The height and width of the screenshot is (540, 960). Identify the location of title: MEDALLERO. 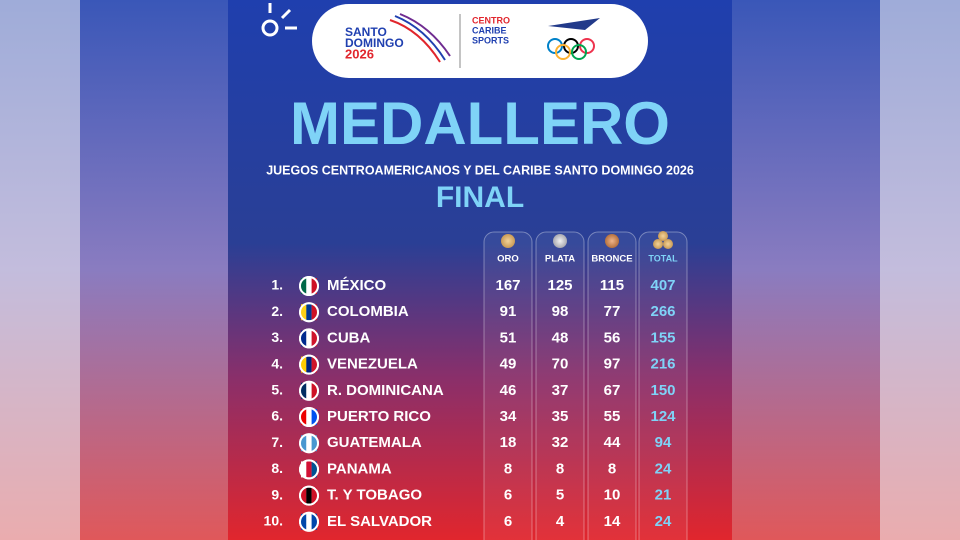
(480, 123).